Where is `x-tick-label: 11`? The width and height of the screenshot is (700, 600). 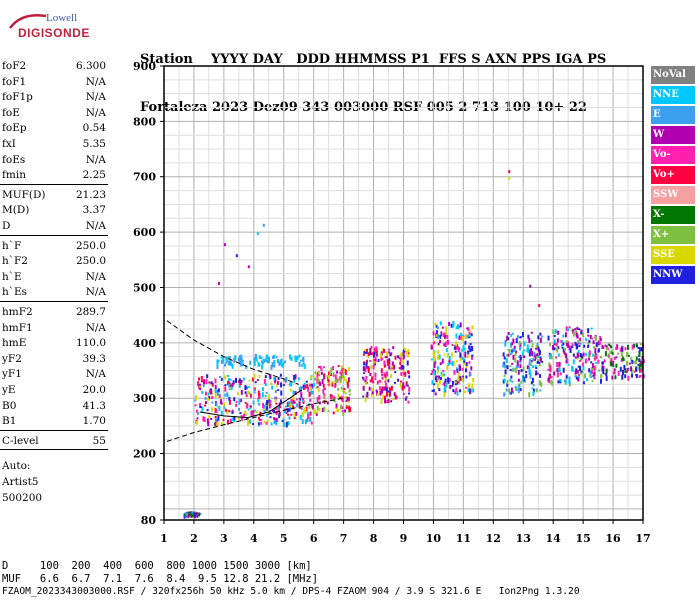
x-tick-label: 11 is located at coordinates (463, 538).